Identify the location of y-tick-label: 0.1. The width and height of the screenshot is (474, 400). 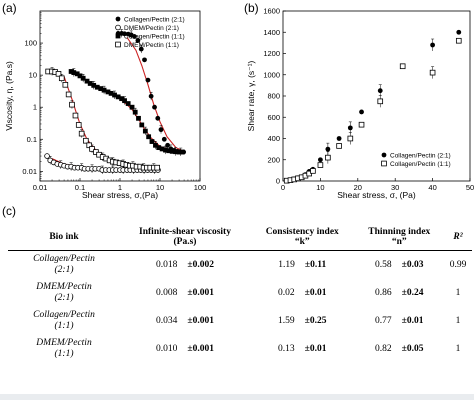
(32, 139).